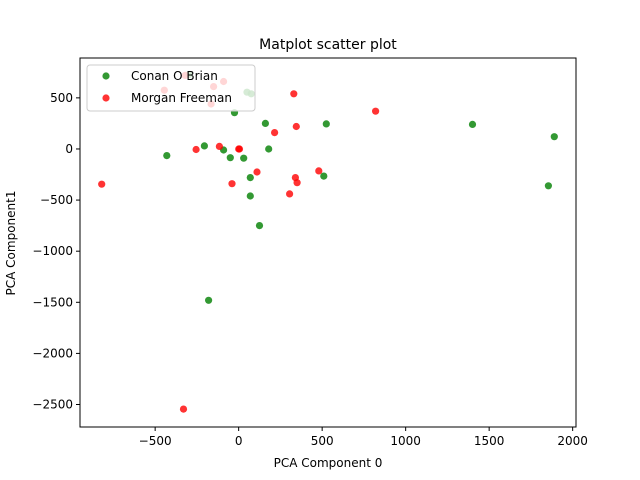 Image resolution: width=640 pixels, height=480 pixels. What do you see at coordinates (52, 405) in the screenshot?
I see `y-tick-label: −2500` at bounding box center [52, 405].